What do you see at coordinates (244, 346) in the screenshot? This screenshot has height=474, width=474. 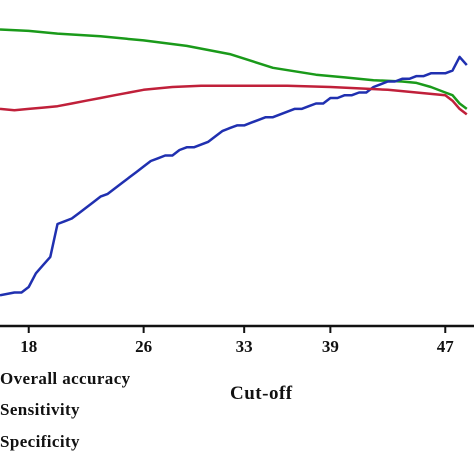 I see `x-tick-label: 33` at bounding box center [244, 346].